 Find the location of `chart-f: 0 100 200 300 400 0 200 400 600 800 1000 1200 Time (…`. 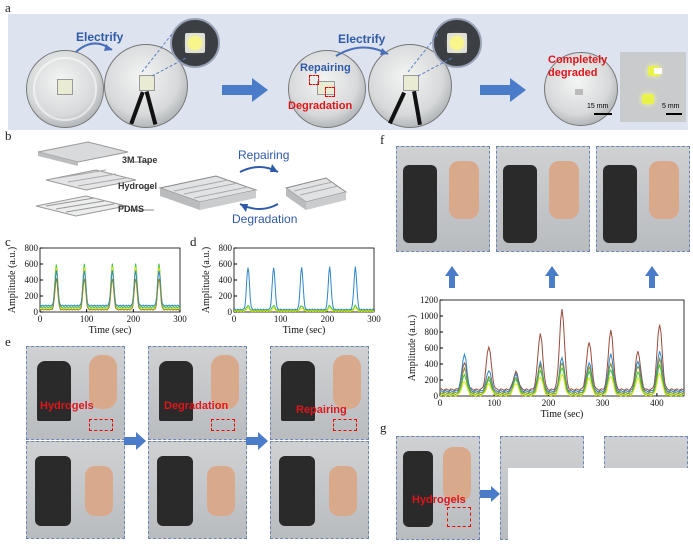

chart-f: 0 100 200 300 400 0 200 400 600 800 1000 1200 Time (… is located at coordinates (546, 357).